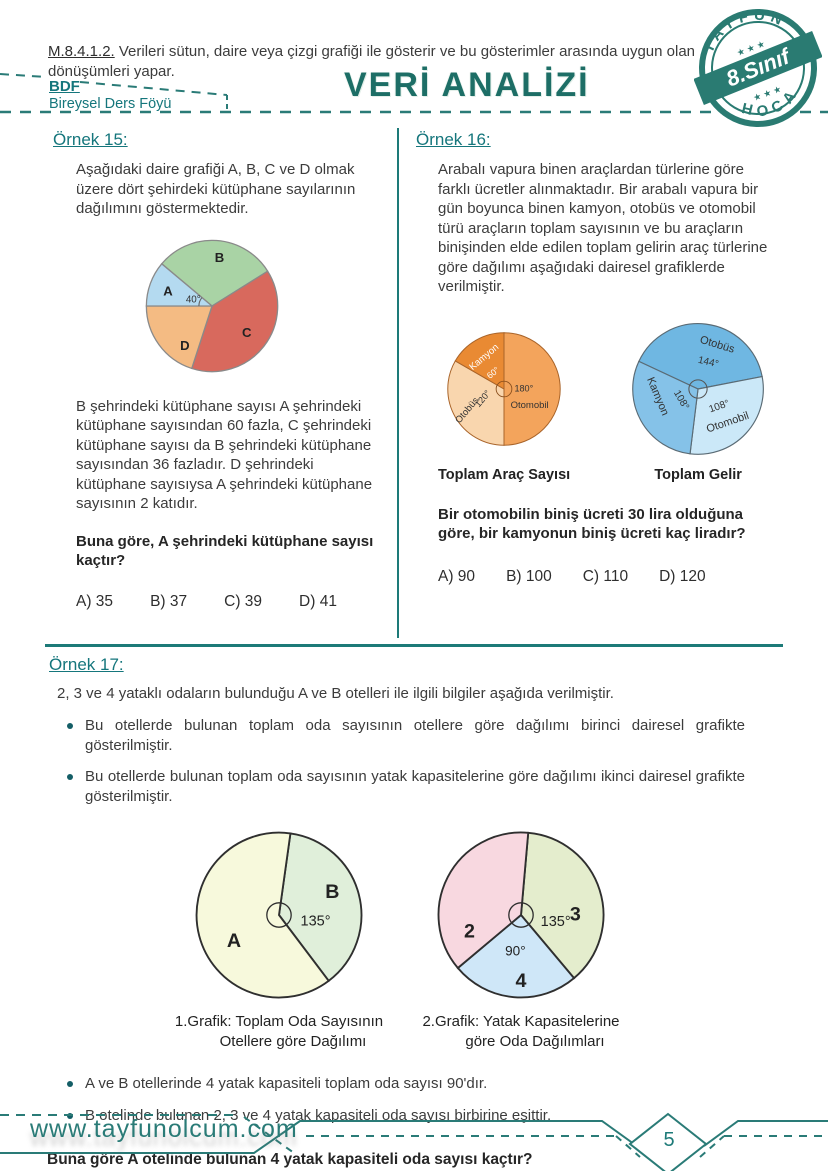 This screenshot has height=1171, width=828. I want to click on pie16a-slice-otobus, so click(476, 402).